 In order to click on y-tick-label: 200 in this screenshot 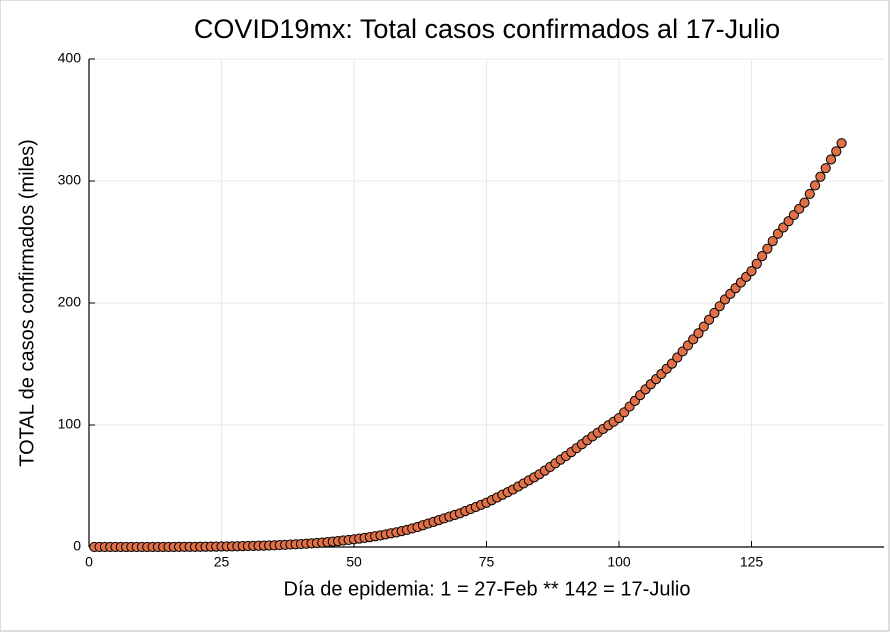, I will do `click(70, 302)`.